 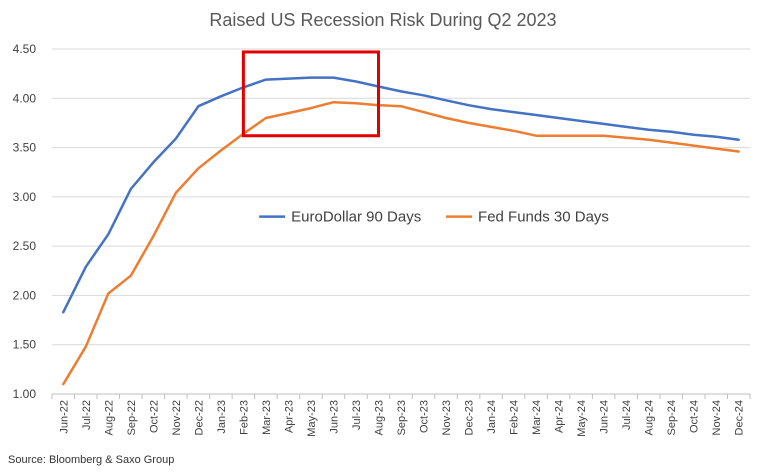 I want to click on x-tick-label: Oct-23, so click(x=425, y=416).